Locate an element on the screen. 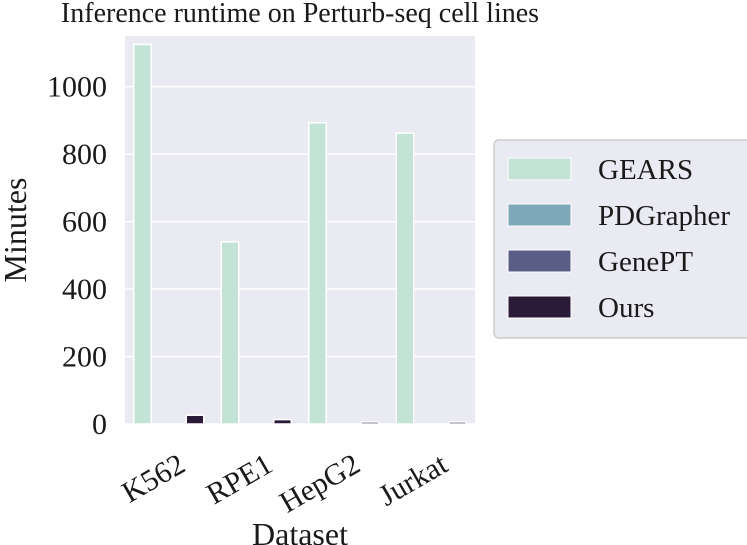  x-tick-label: HepG2 is located at coordinates (320, 483).